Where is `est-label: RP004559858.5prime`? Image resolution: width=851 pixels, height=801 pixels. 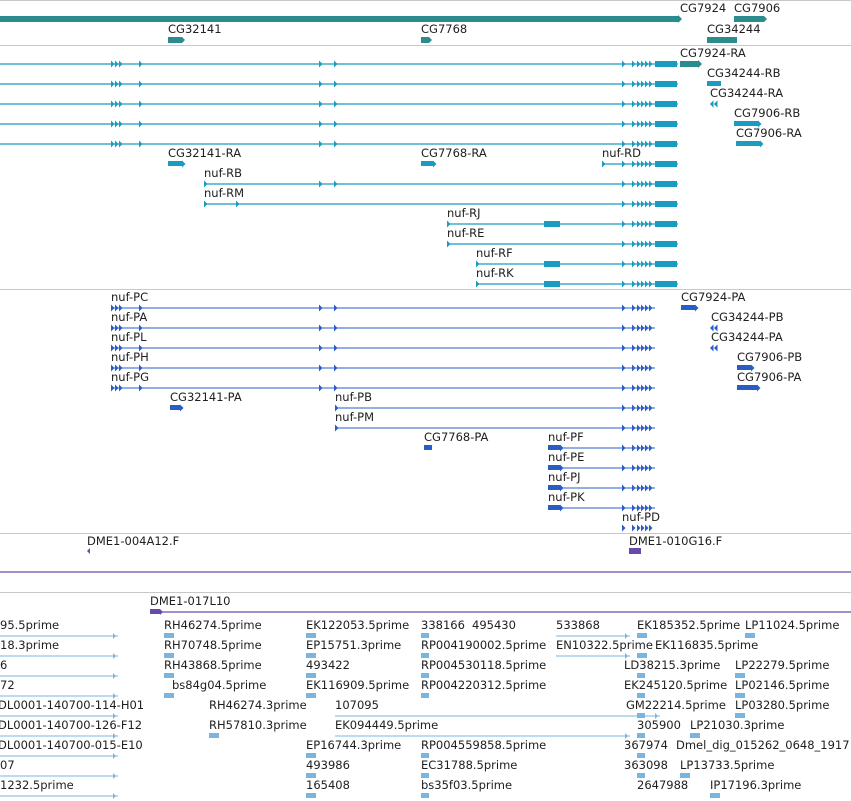 est-label: RP004559858.5prime is located at coordinates (484, 745).